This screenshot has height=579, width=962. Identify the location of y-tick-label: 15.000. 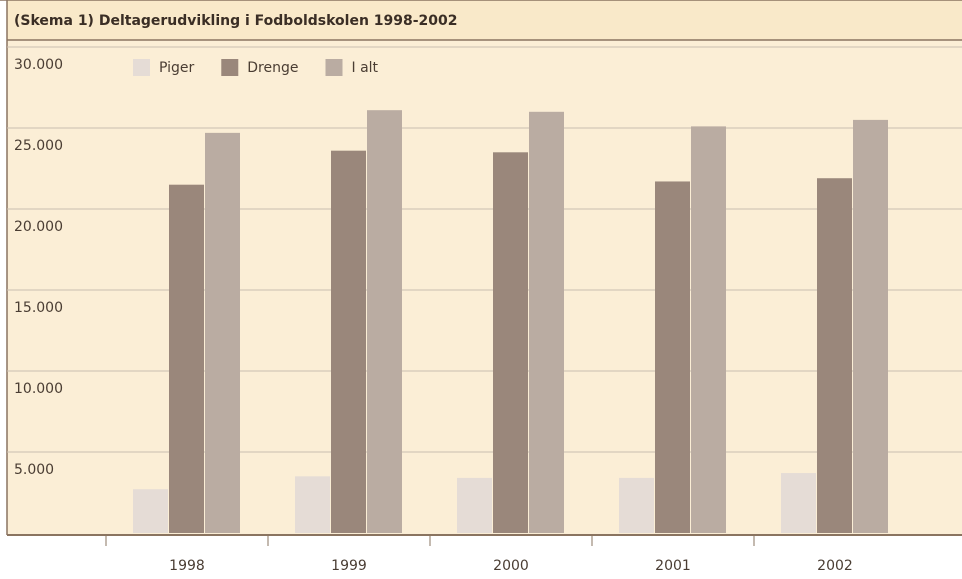
(38, 308).